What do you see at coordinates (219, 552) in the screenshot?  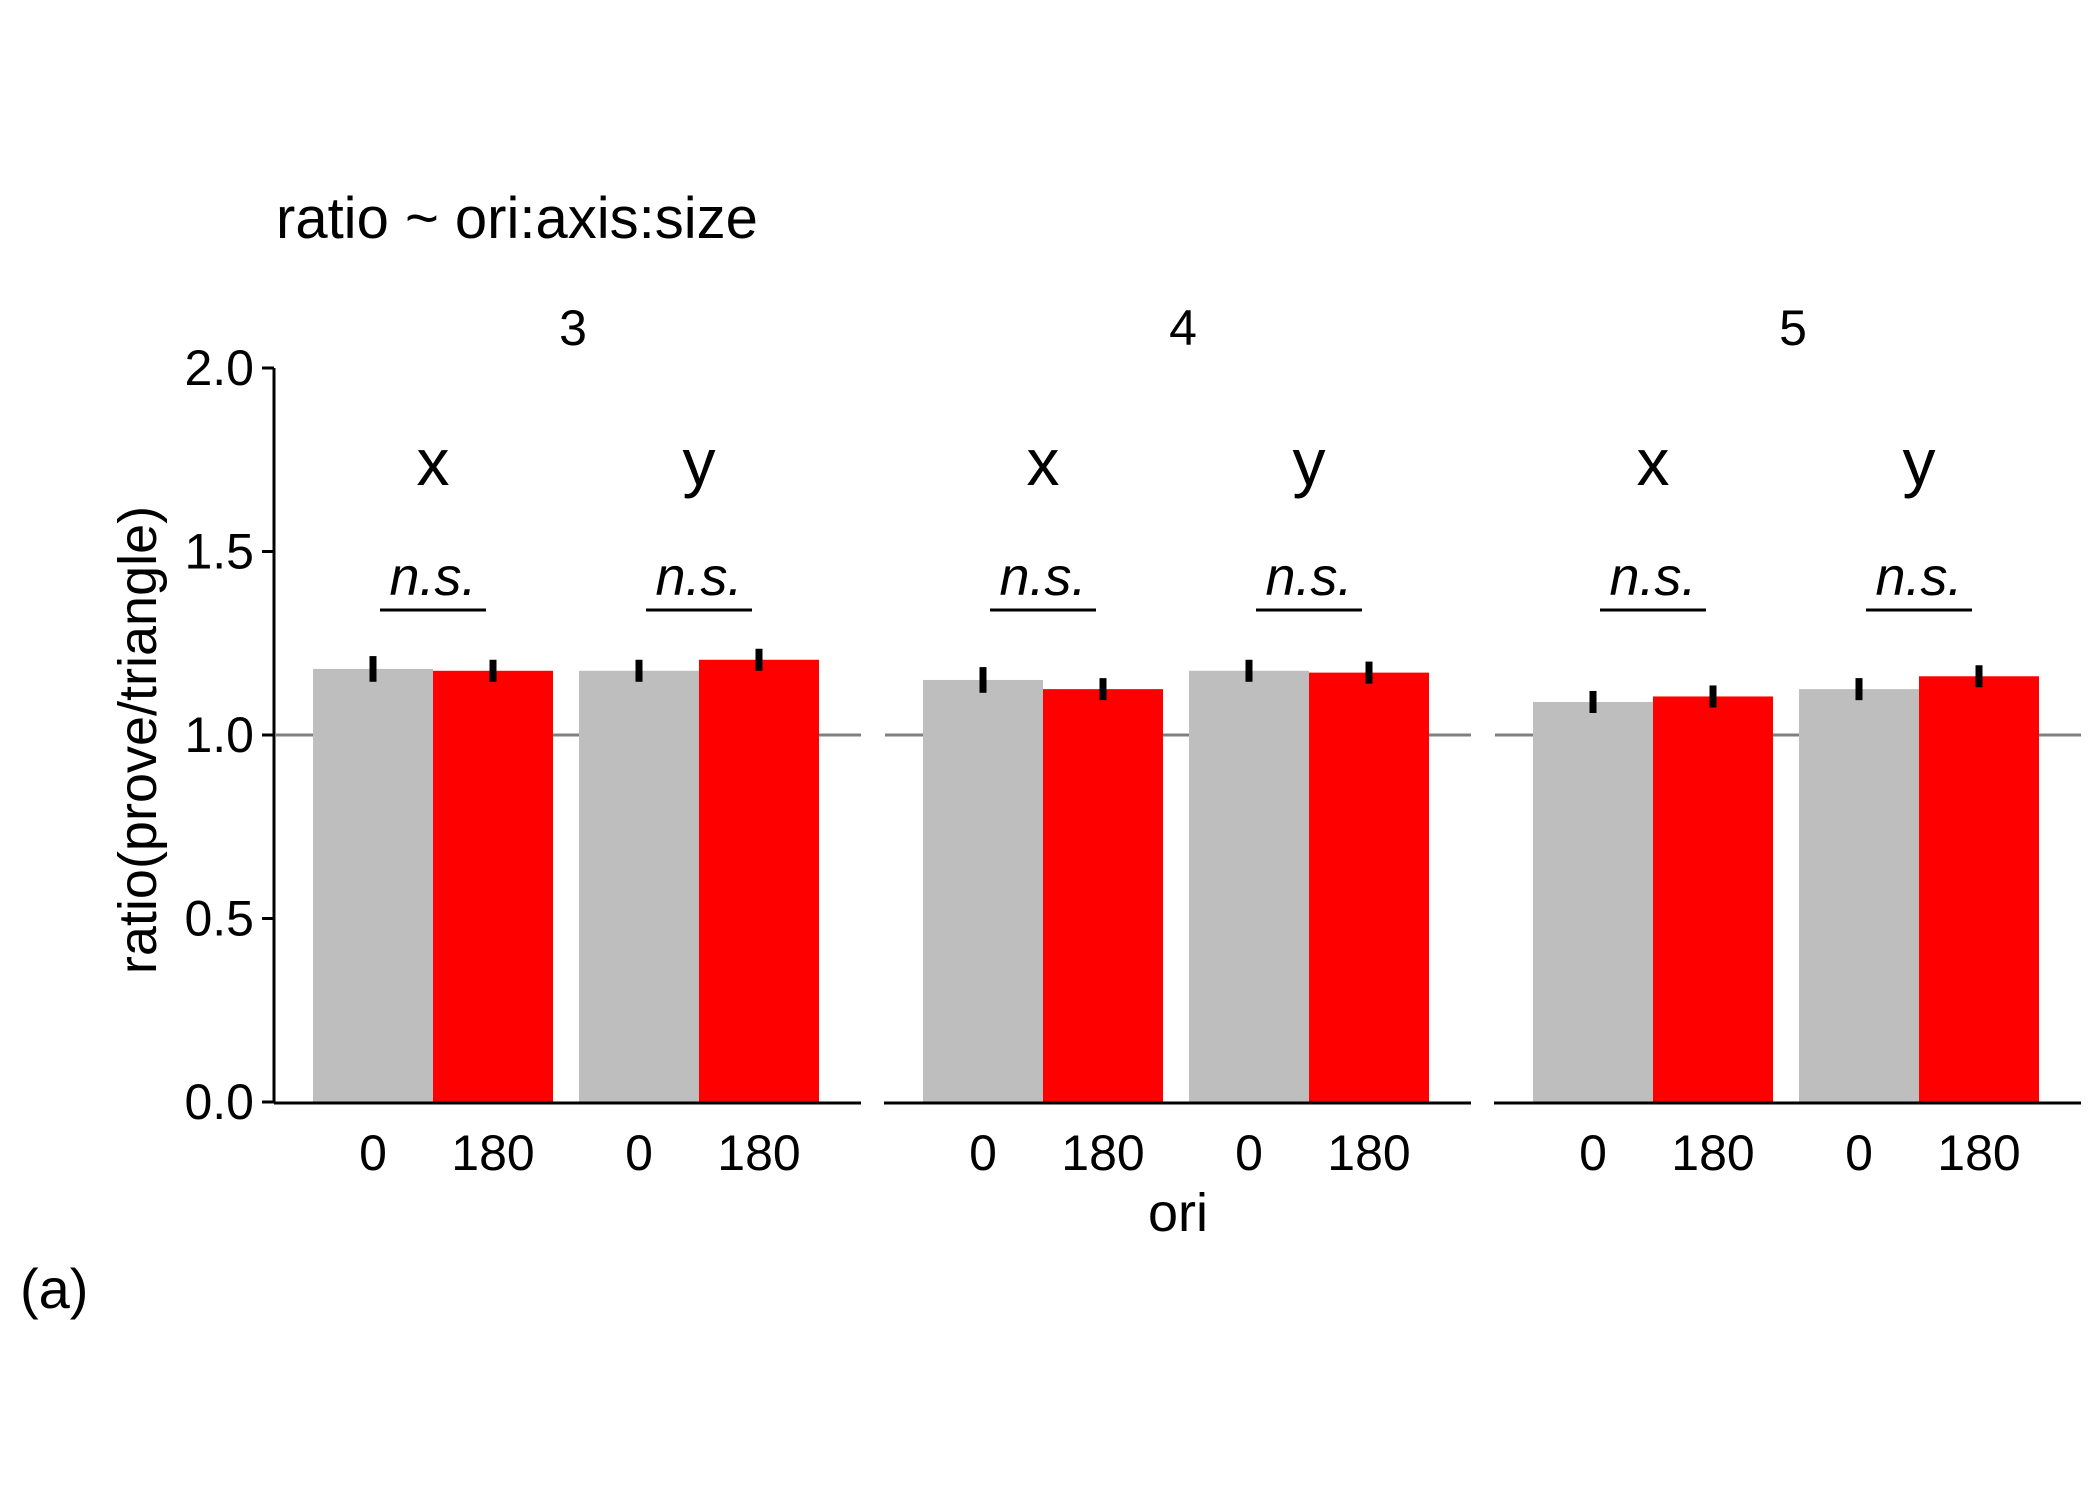 I see `y-tick-label: 1.5` at bounding box center [219, 552].